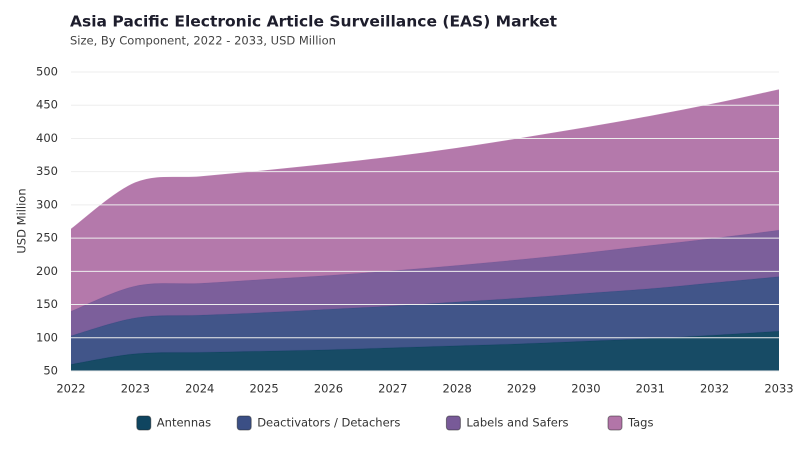 The height and width of the screenshot is (450, 800). What do you see at coordinates (263, 389) in the screenshot?
I see `x-tick-label: 2025` at bounding box center [263, 389].